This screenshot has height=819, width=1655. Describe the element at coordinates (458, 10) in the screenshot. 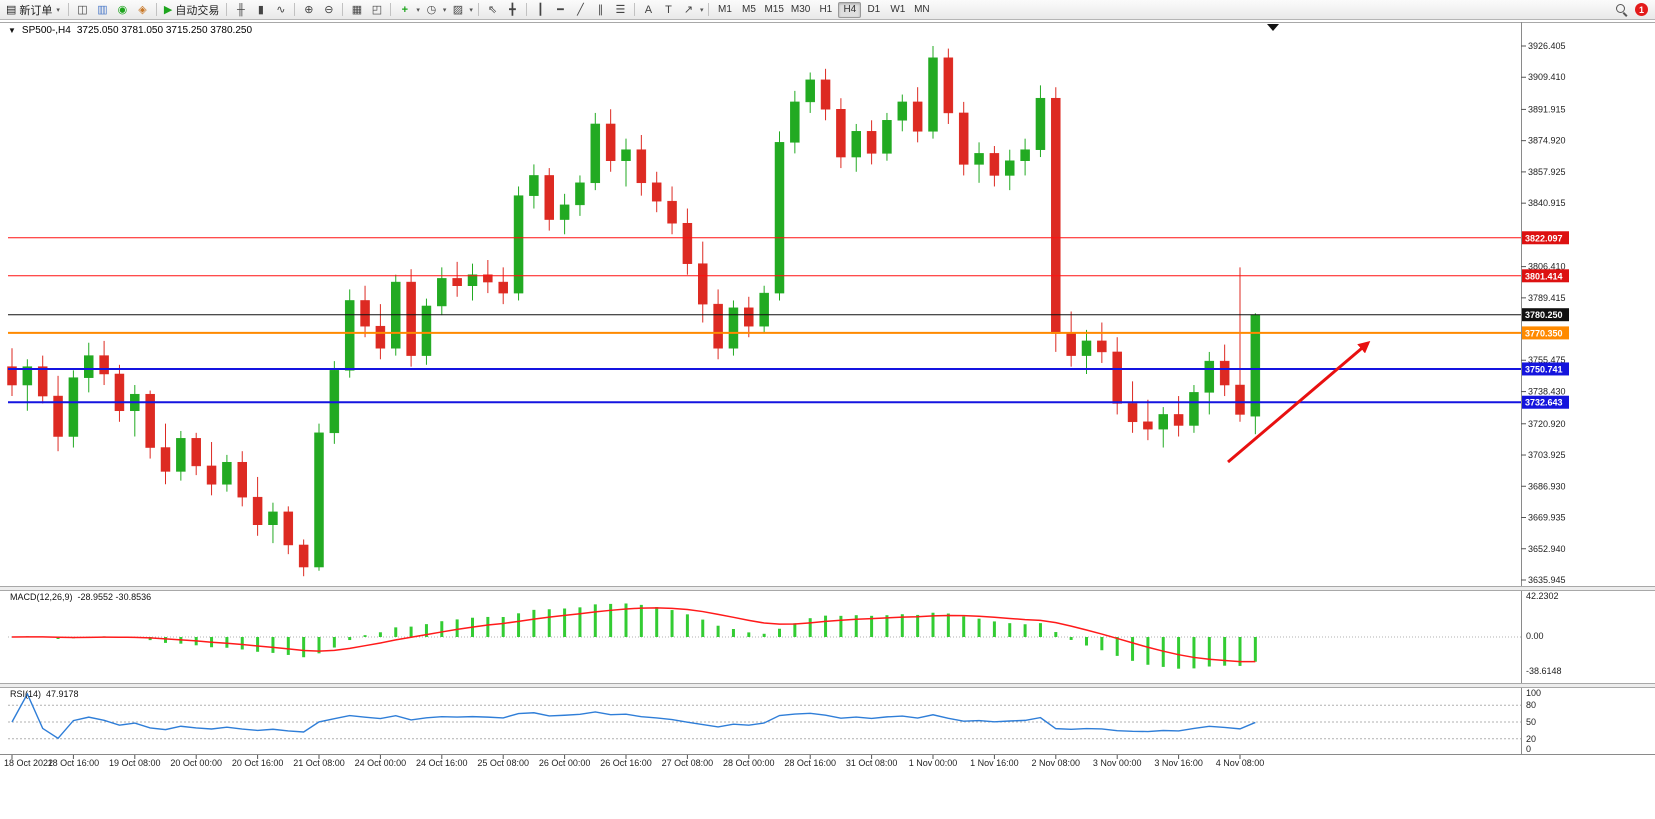

I see `templates-icon: ▨` at that location.